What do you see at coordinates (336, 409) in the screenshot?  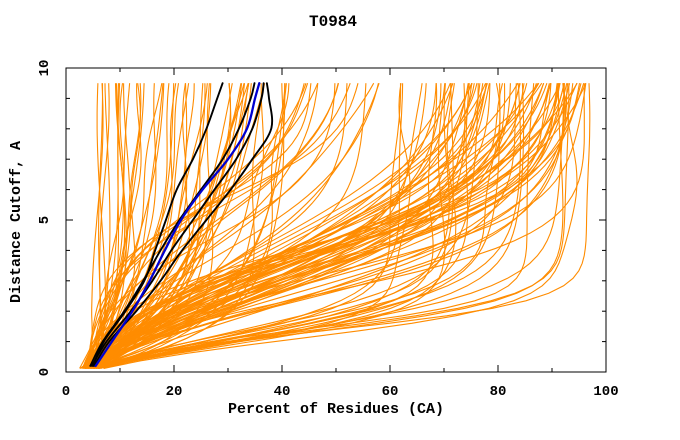 I see `x-axis-label: Percent of Residues (CA)` at bounding box center [336, 409].